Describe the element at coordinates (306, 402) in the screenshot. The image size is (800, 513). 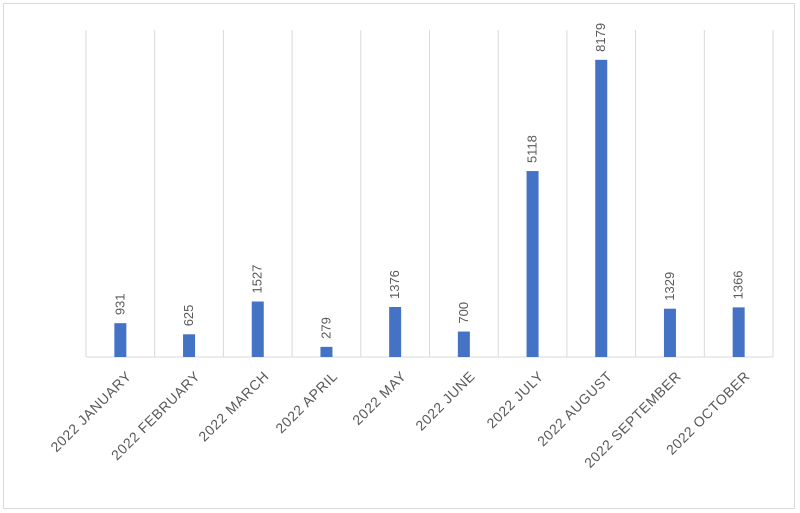
I see `x-tick-label: 2022 APRIL` at that location.